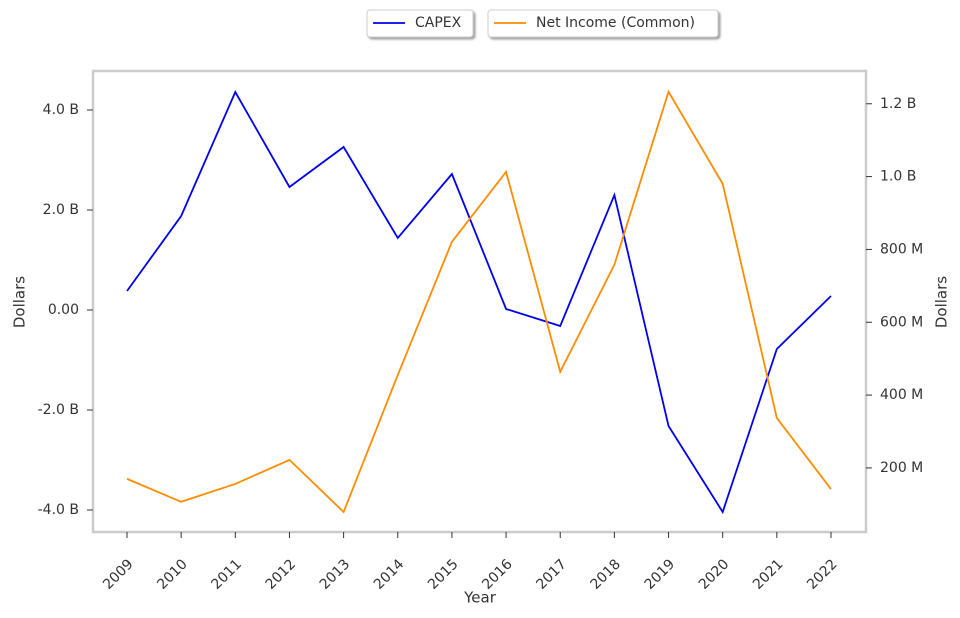 The image size is (960, 618). I want to click on y-tick-label: -2.0 B, so click(58, 410).